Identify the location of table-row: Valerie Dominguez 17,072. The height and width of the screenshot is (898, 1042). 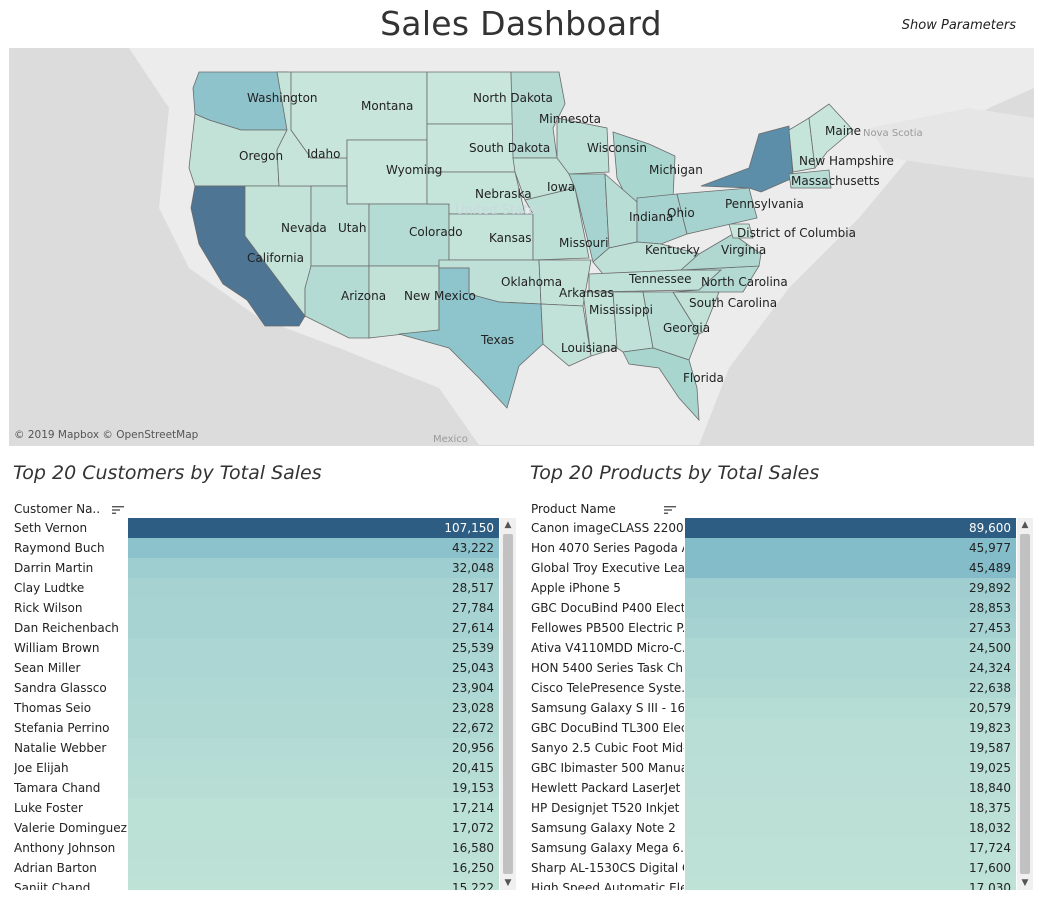
(254, 828).